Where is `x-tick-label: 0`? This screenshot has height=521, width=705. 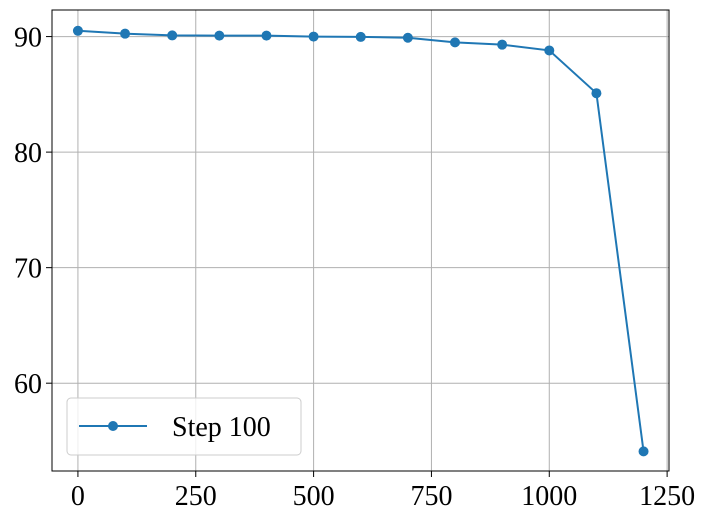 x-tick-label: 0 is located at coordinates (78, 496).